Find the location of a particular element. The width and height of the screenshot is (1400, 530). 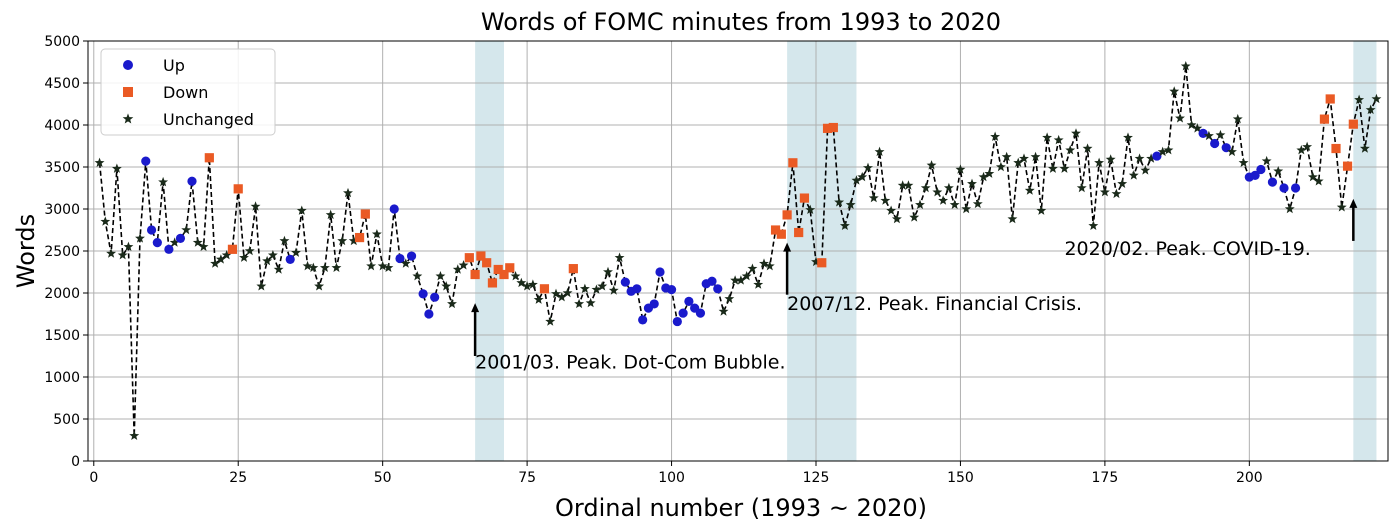

legend-label-up: Up is located at coordinates (174, 65).